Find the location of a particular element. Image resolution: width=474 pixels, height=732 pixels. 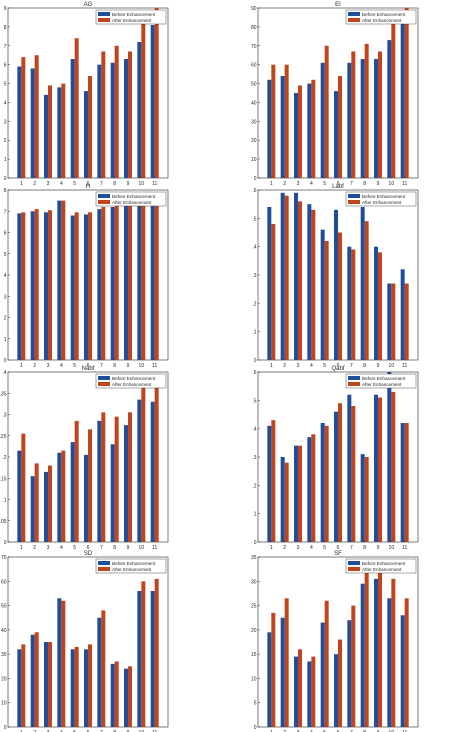

y-tick-label: 3 is located at coordinates (5, 297).